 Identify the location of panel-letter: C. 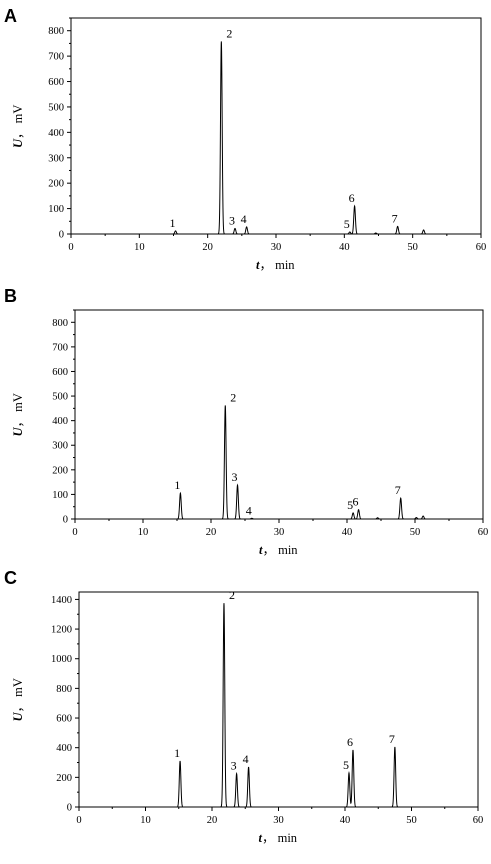
(10, 578).